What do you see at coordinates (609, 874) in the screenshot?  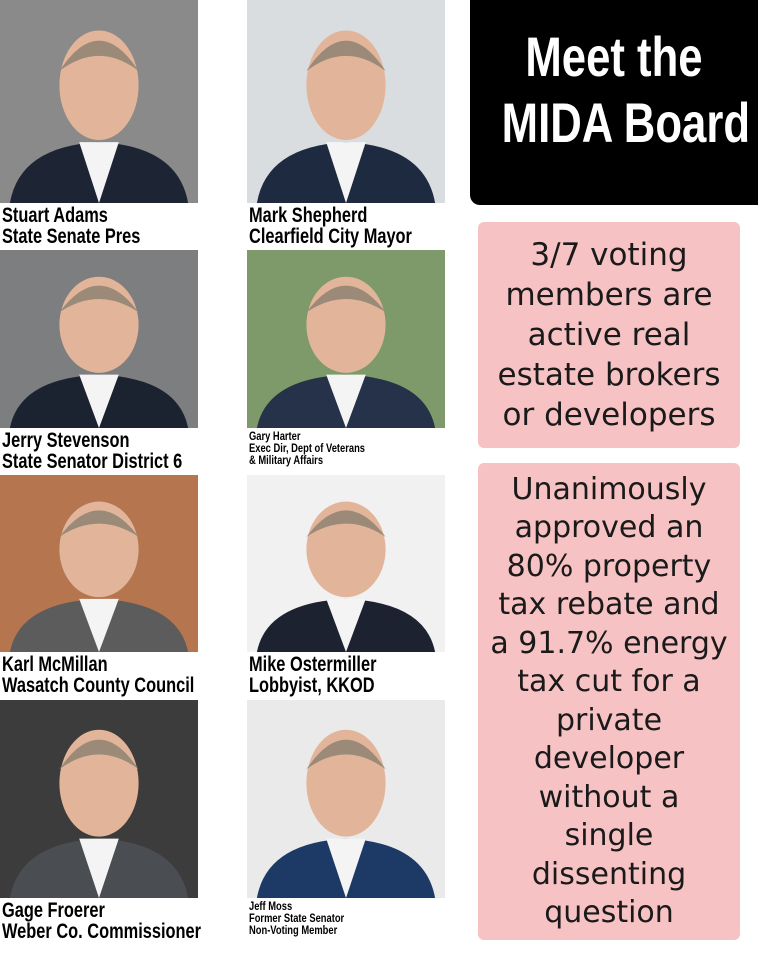 I see `callout-line: dissenting` at bounding box center [609, 874].